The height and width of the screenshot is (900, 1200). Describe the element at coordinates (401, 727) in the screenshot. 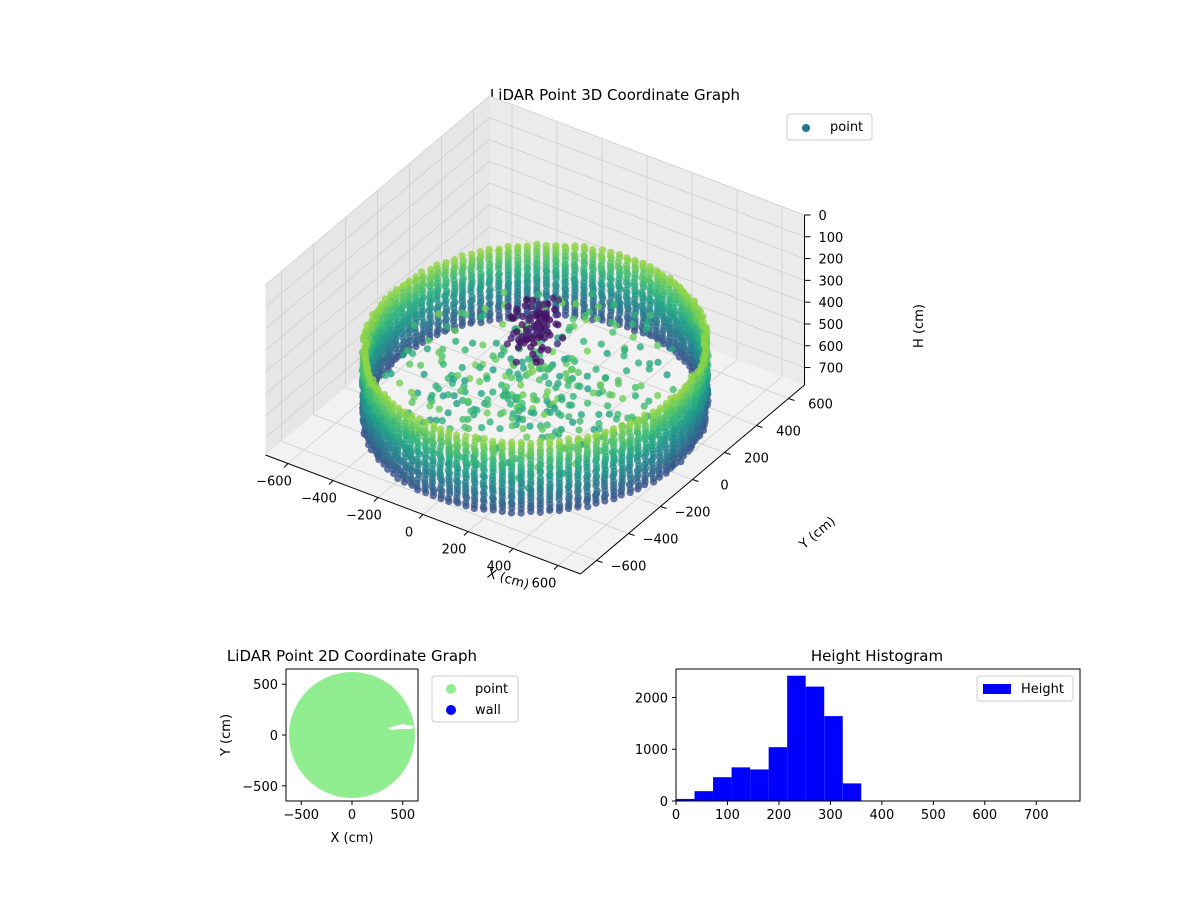

I see `chart-2d-gap` at that location.